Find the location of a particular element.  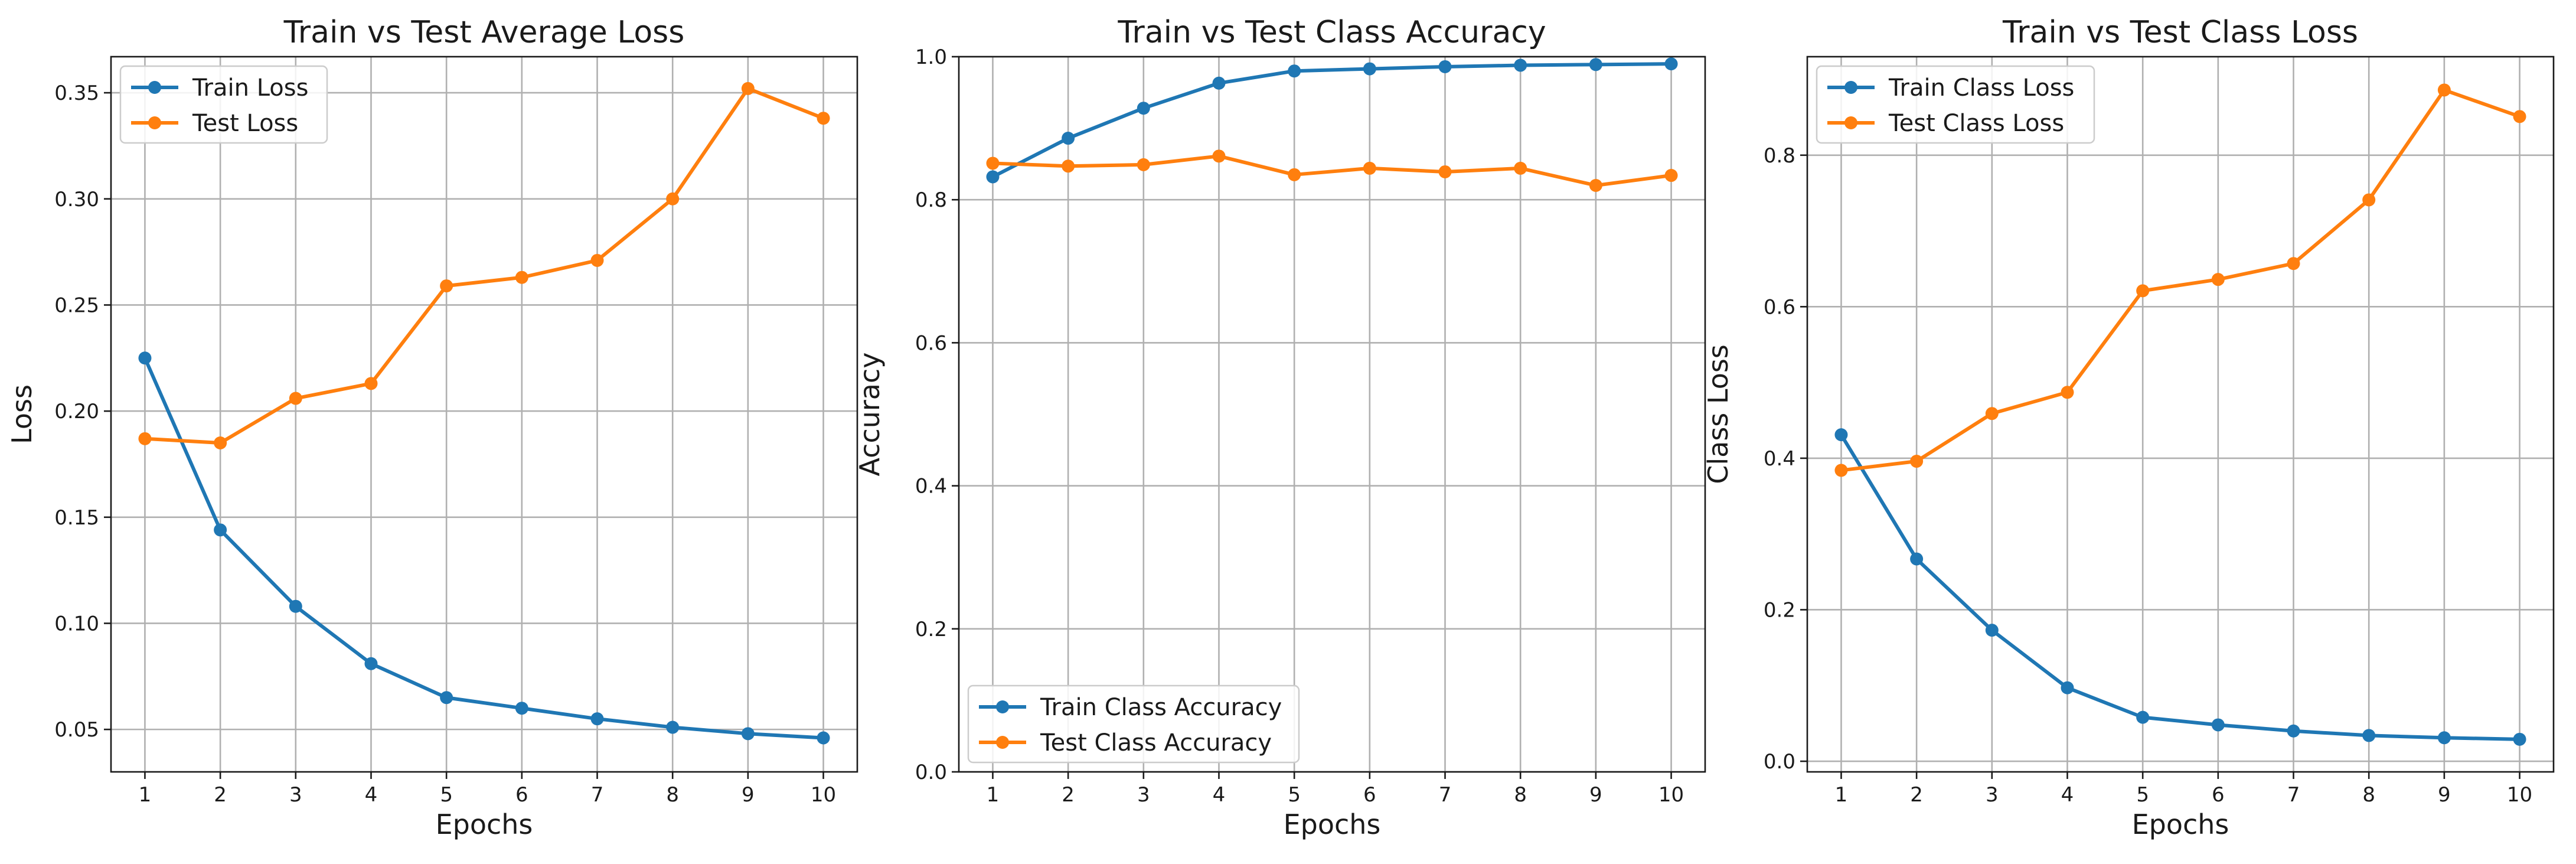

y-axis-label: Loss is located at coordinates (22, 414).